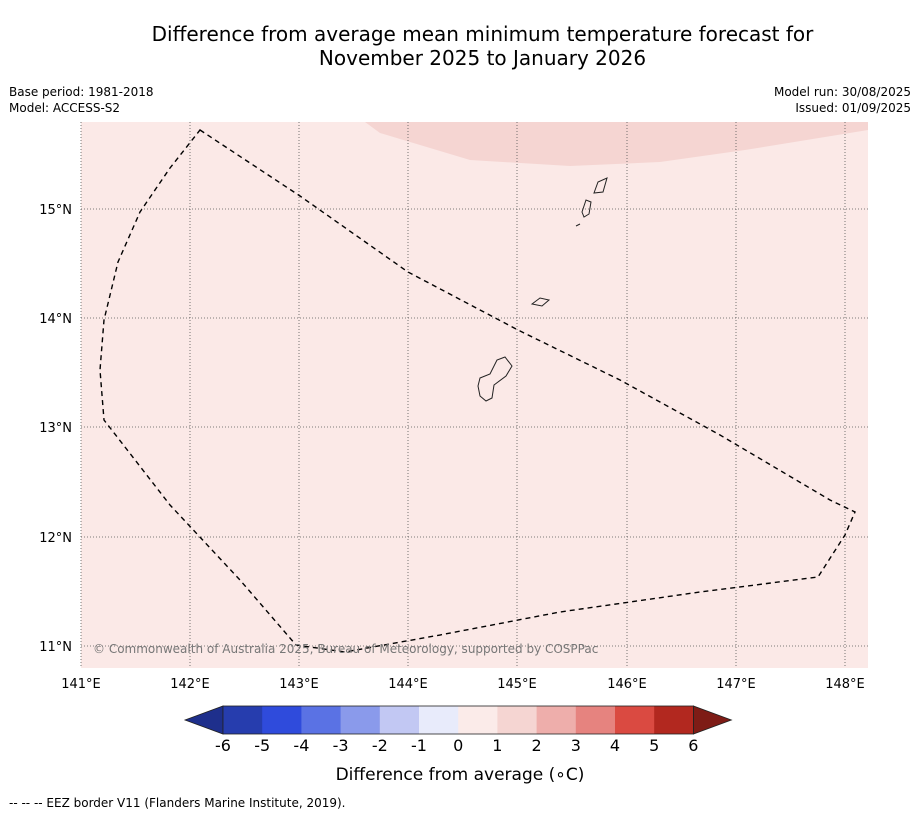  What do you see at coordinates (600, 185) in the screenshot?
I see `island-saipan` at bounding box center [600, 185].